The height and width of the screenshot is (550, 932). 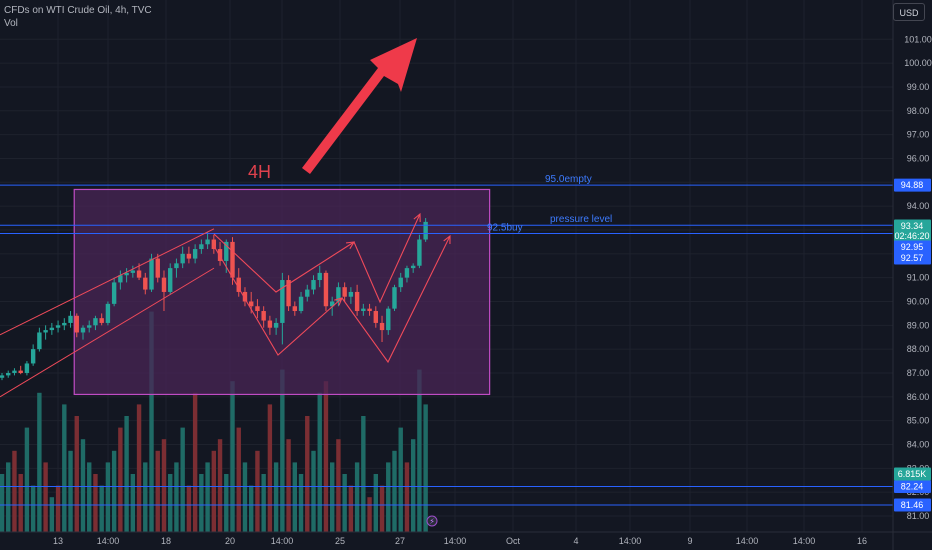 What do you see at coordinates (918, 87) in the screenshot?
I see `y-tick-label: 99.00` at bounding box center [918, 87].